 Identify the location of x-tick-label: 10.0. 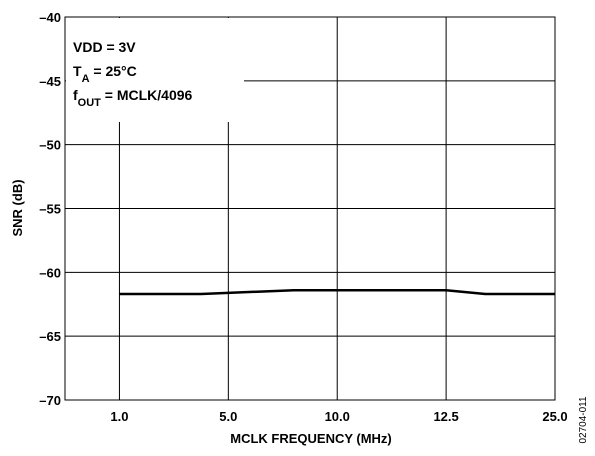
(337, 416).